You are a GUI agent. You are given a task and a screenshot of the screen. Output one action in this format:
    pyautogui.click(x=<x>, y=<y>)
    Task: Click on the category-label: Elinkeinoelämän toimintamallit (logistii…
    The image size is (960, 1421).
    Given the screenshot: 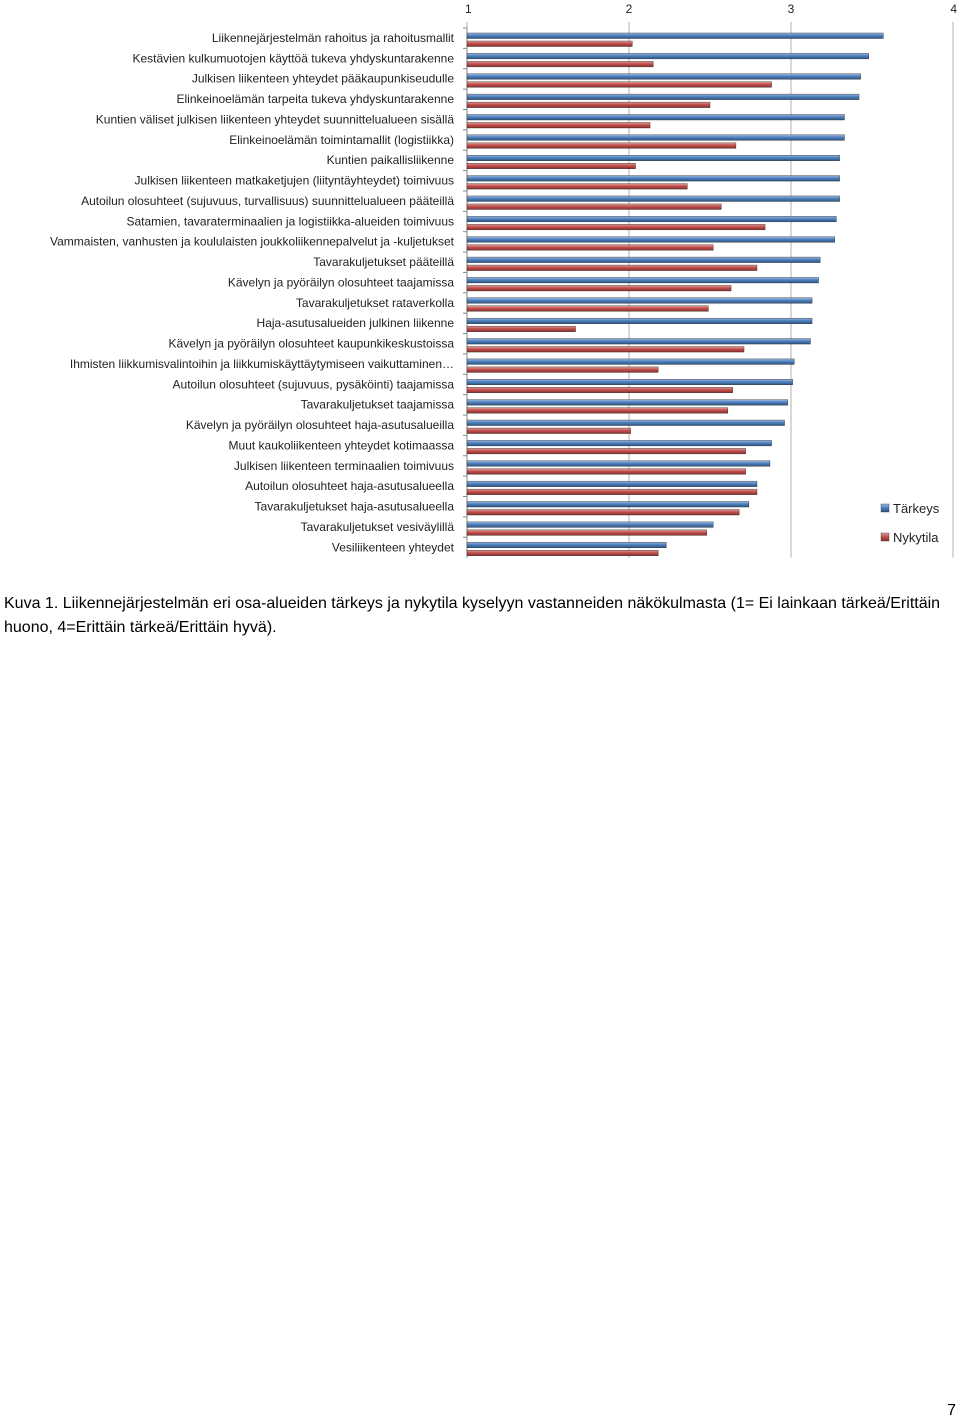 What is the action you would take?
    pyautogui.click(x=341, y=140)
    